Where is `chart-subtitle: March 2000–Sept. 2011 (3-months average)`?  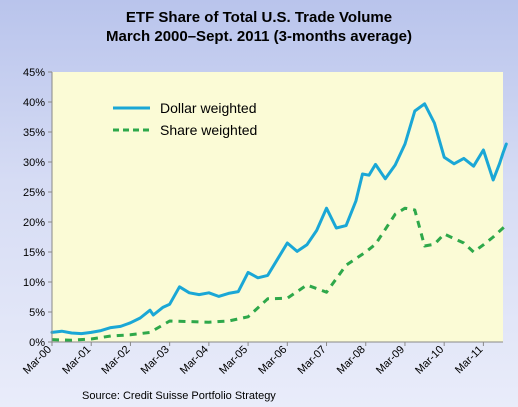 chart-subtitle: March 2000–Sept. 2011 (3-months average) is located at coordinates (259, 36).